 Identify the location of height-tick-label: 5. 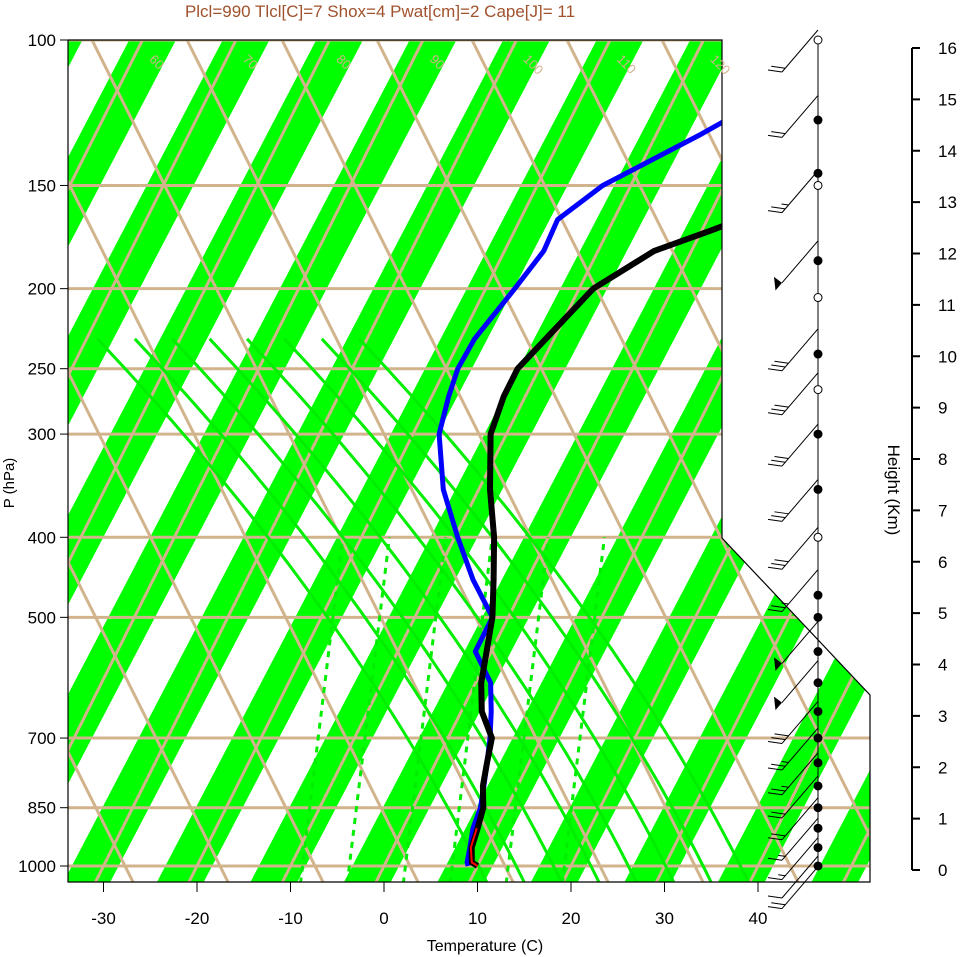
(942, 613).